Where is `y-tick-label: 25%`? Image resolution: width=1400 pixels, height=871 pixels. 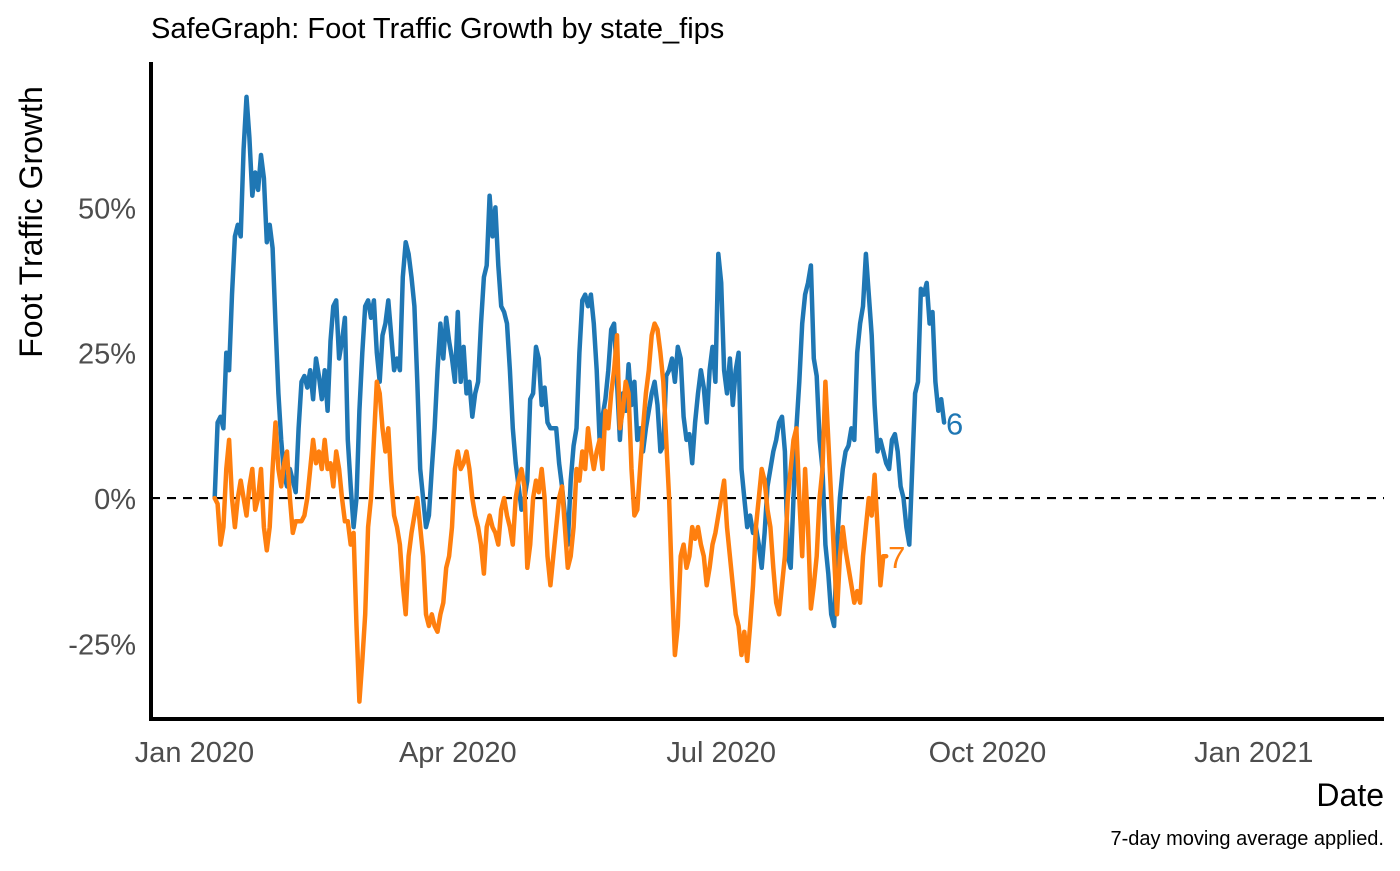 y-tick-label: 25% is located at coordinates (107, 355).